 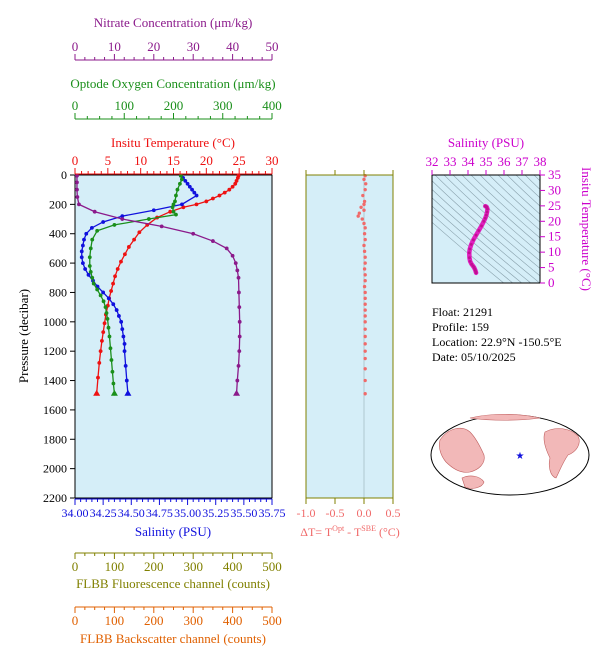 I want to click on ts-y-tick-label: 30, so click(x=554, y=189).